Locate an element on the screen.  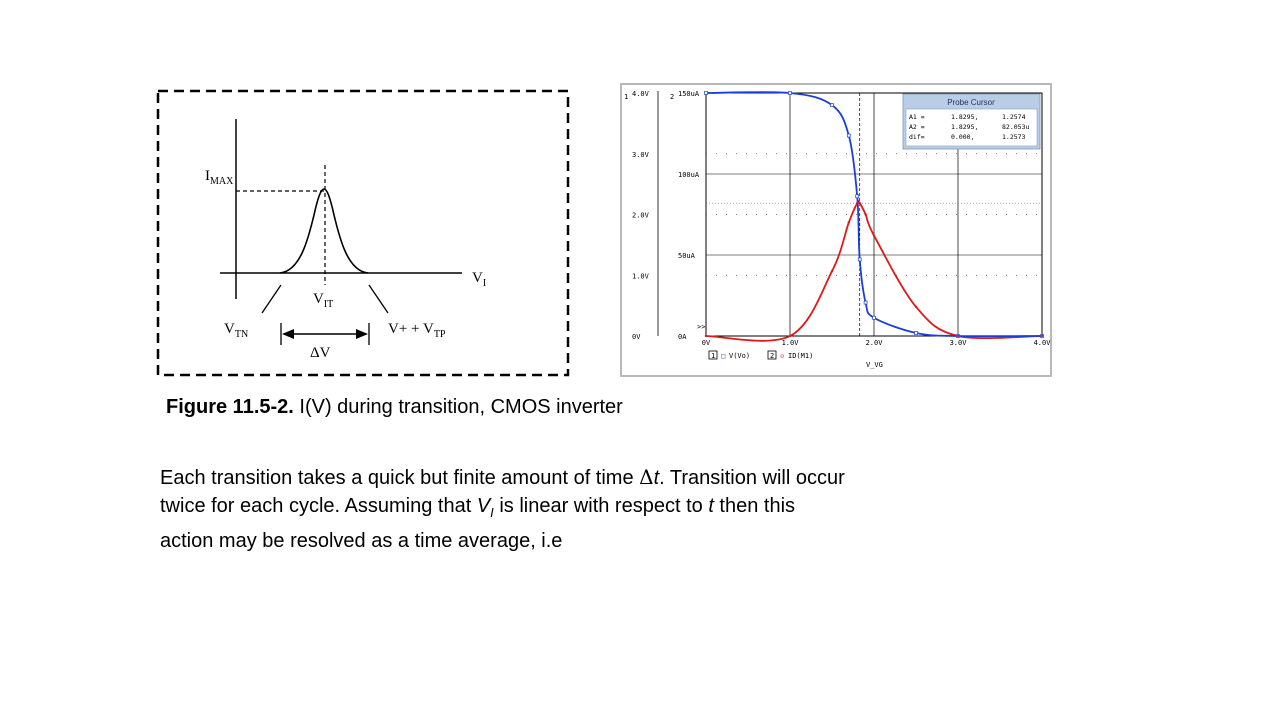
vtp-label: V+ + VTP is located at coordinates (417, 330).